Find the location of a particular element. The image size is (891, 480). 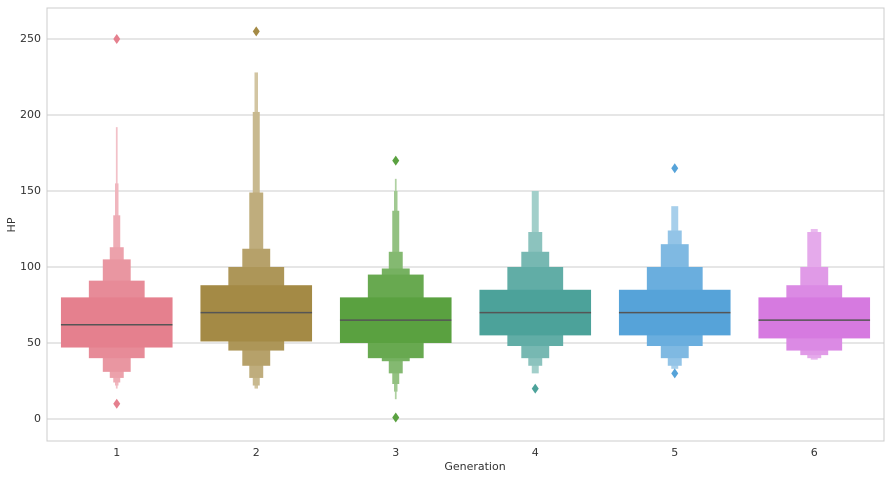

y-tick-label: 50 is located at coordinates (34, 342).